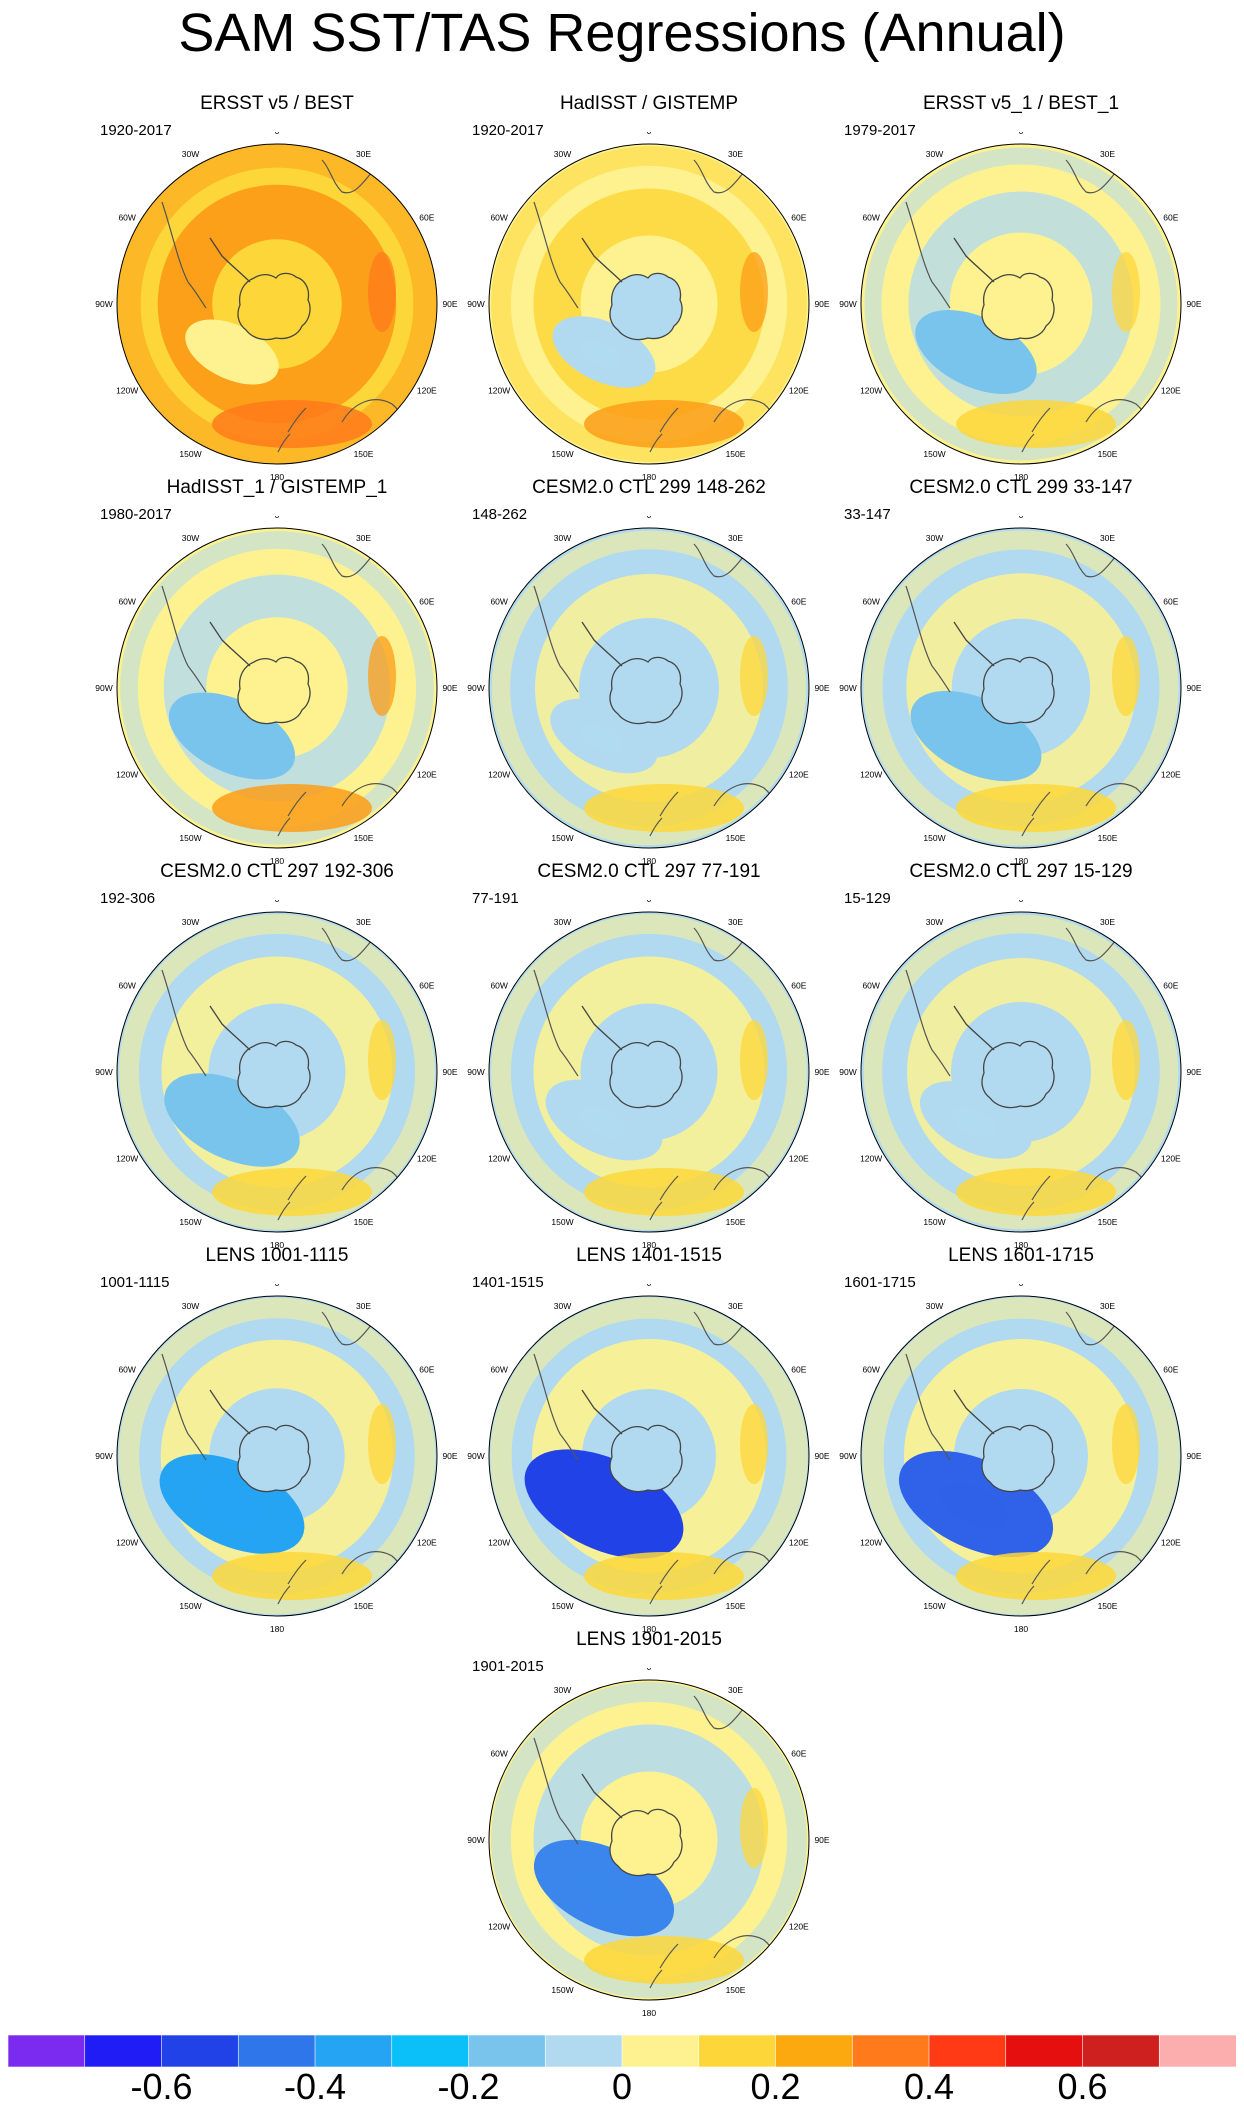  Describe the element at coordinates (1082, 2086) in the screenshot. I see `colorbar-tick-label: 0.6` at that location.